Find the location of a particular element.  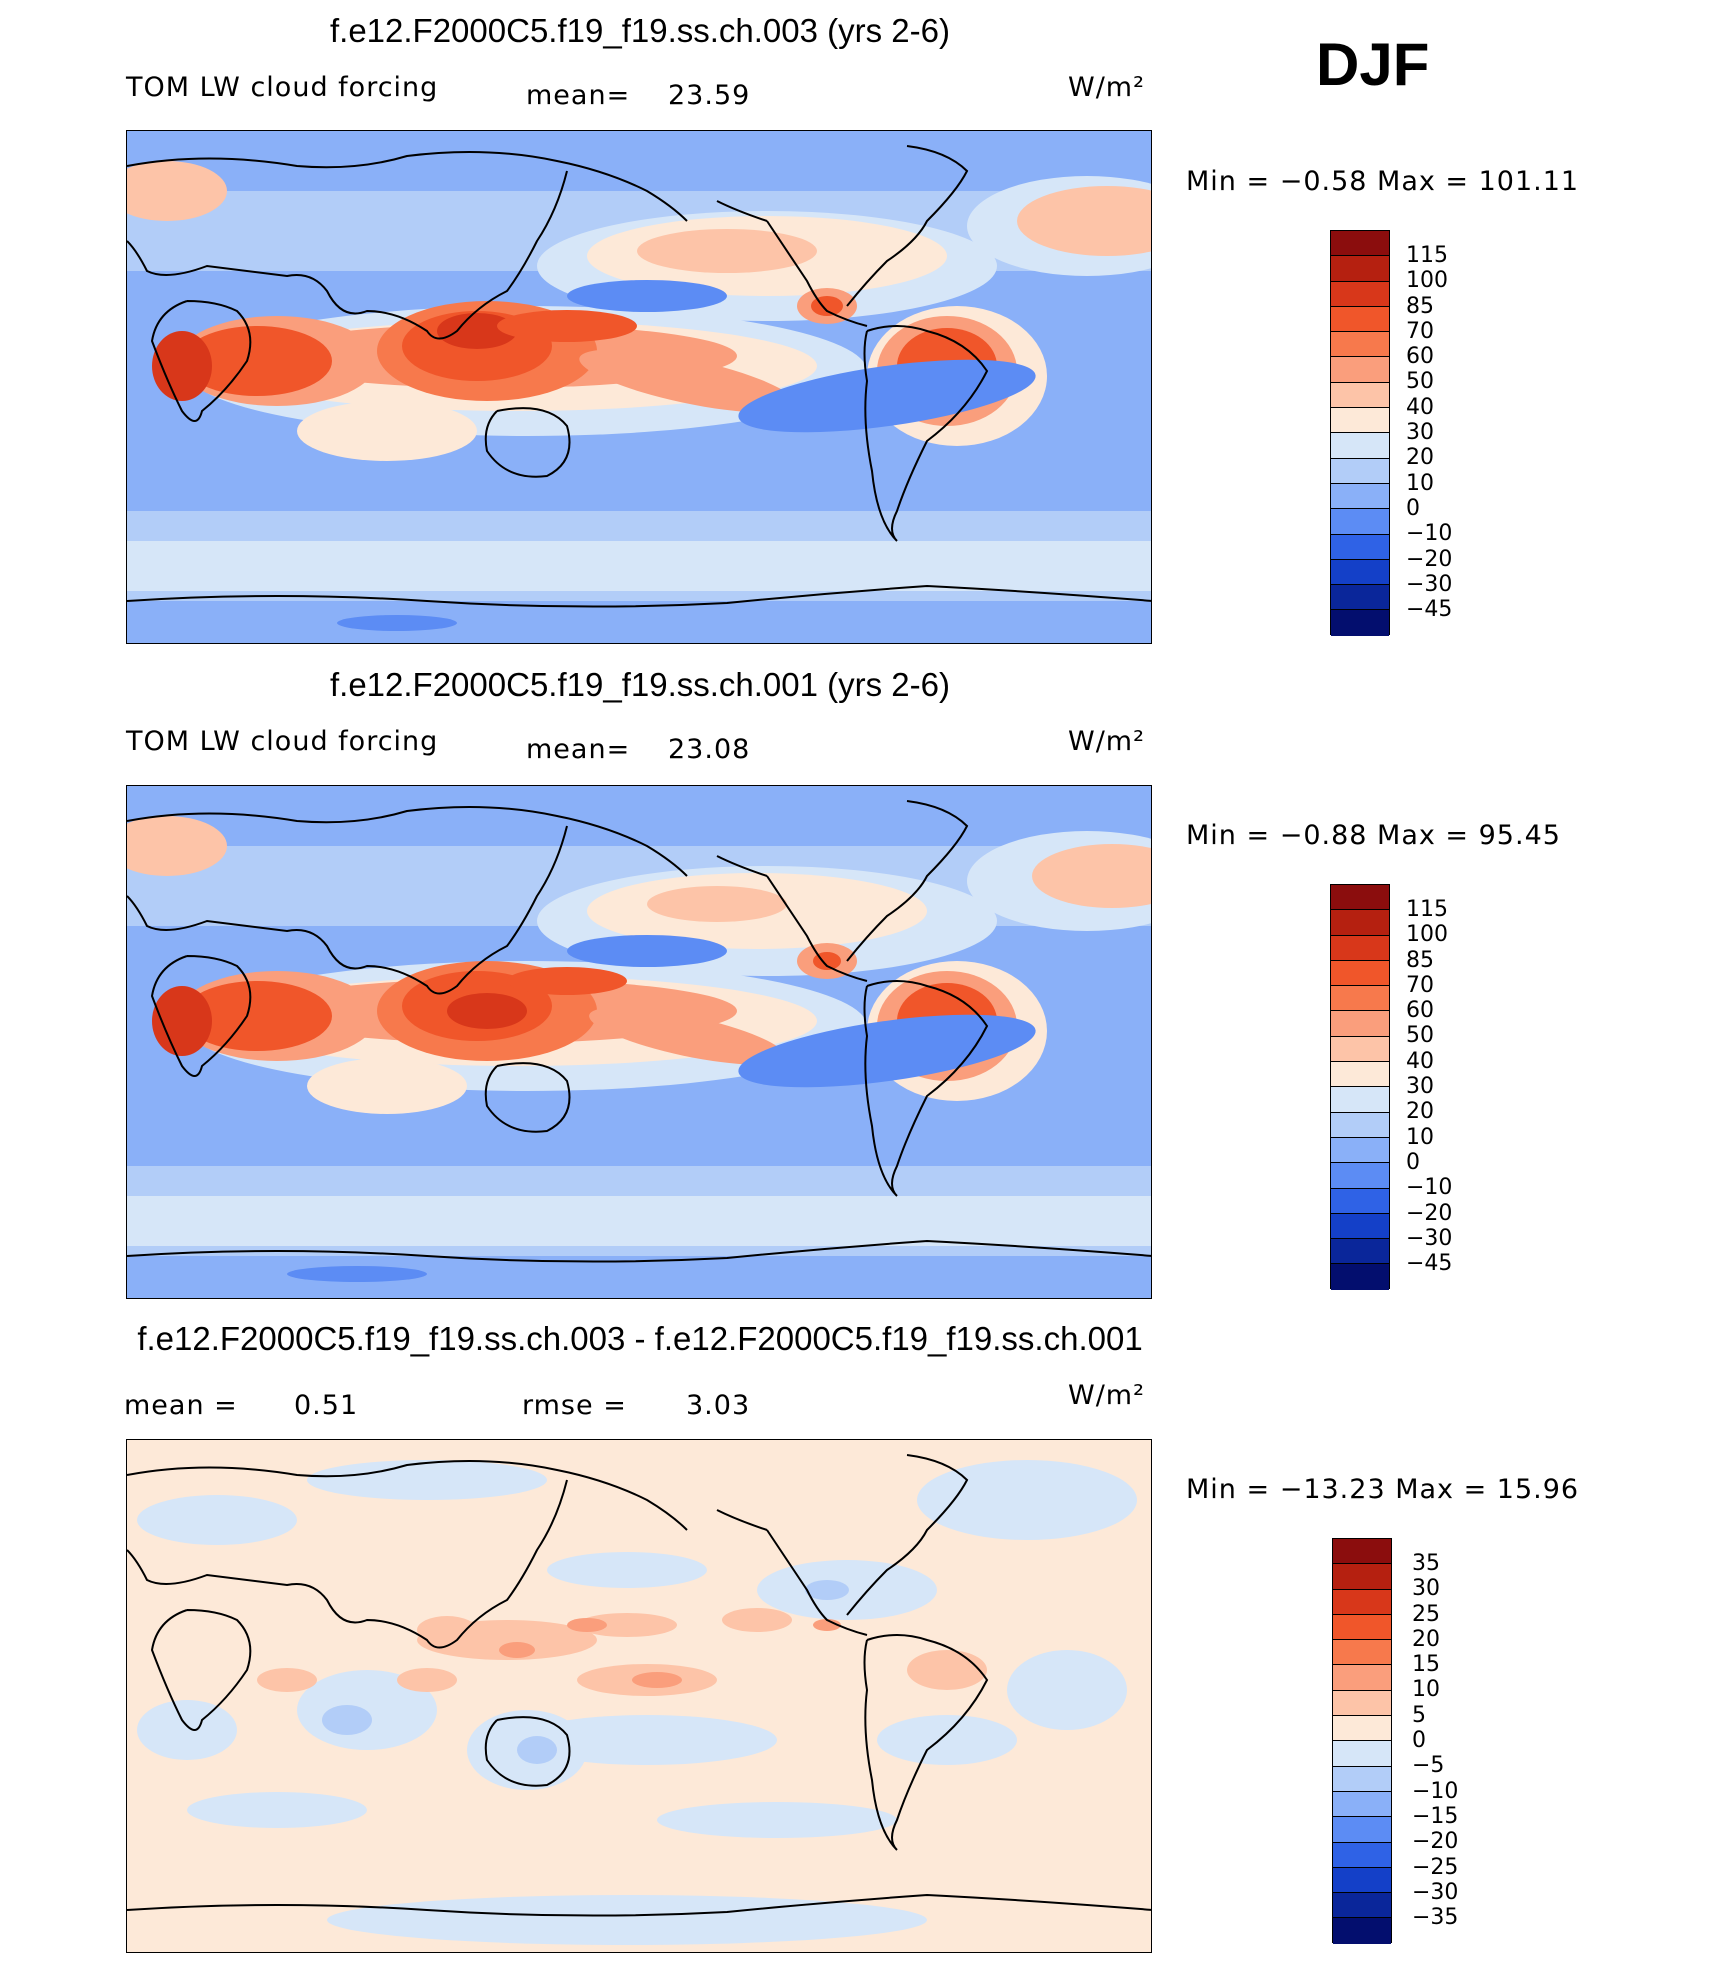

panel3-units: W/m² is located at coordinates (1106, 1395).